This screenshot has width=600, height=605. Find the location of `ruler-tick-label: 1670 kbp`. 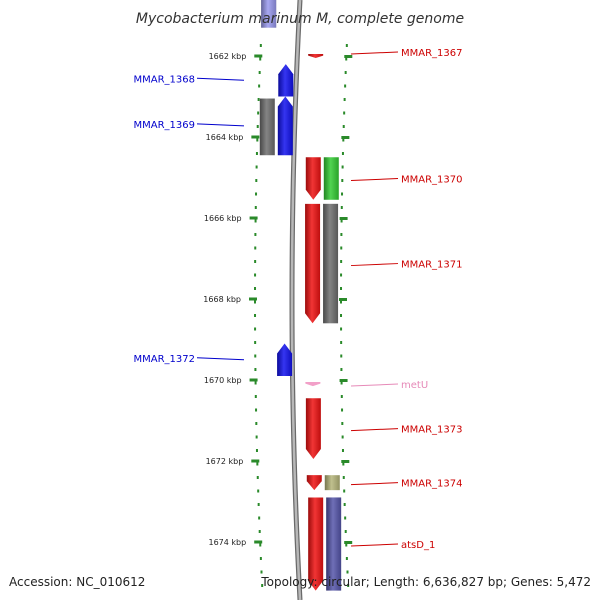

ruler-tick-label: 1670 kbp is located at coordinates (223, 380).